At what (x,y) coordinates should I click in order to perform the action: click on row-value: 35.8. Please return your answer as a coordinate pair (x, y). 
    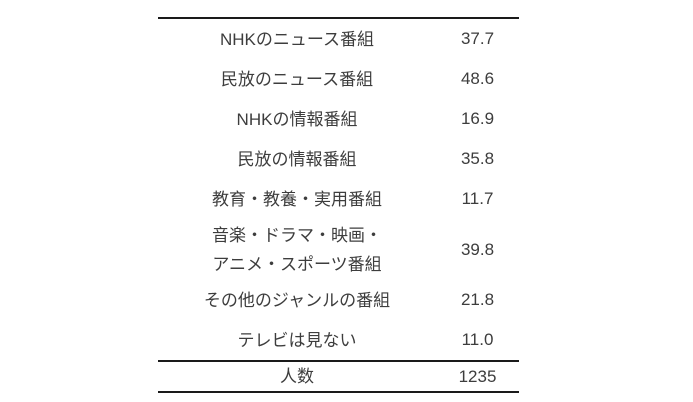
    Looking at the image, I should click on (477, 158).